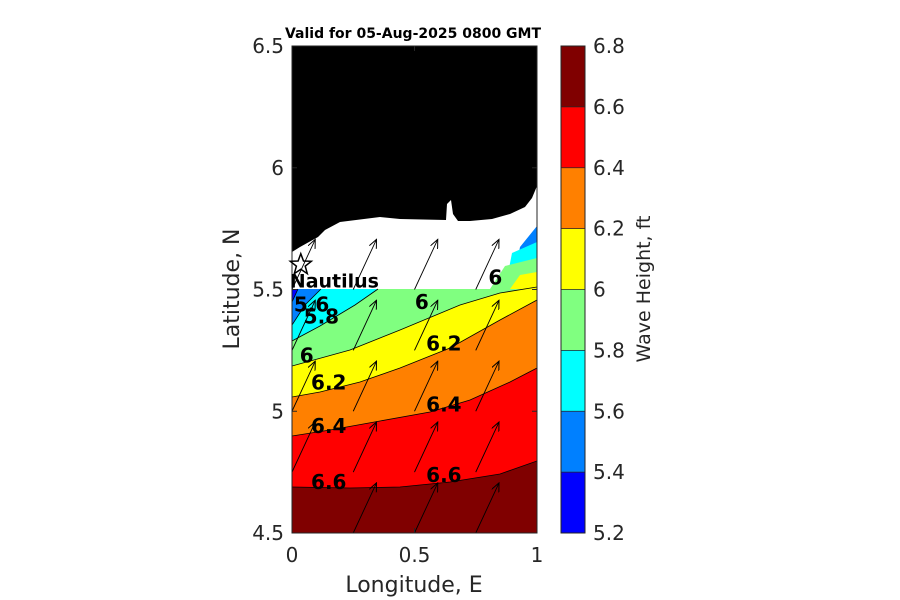 The image size is (900, 600). Describe the element at coordinates (334, 282) in the screenshot. I see `station-label: Nautilus` at that location.